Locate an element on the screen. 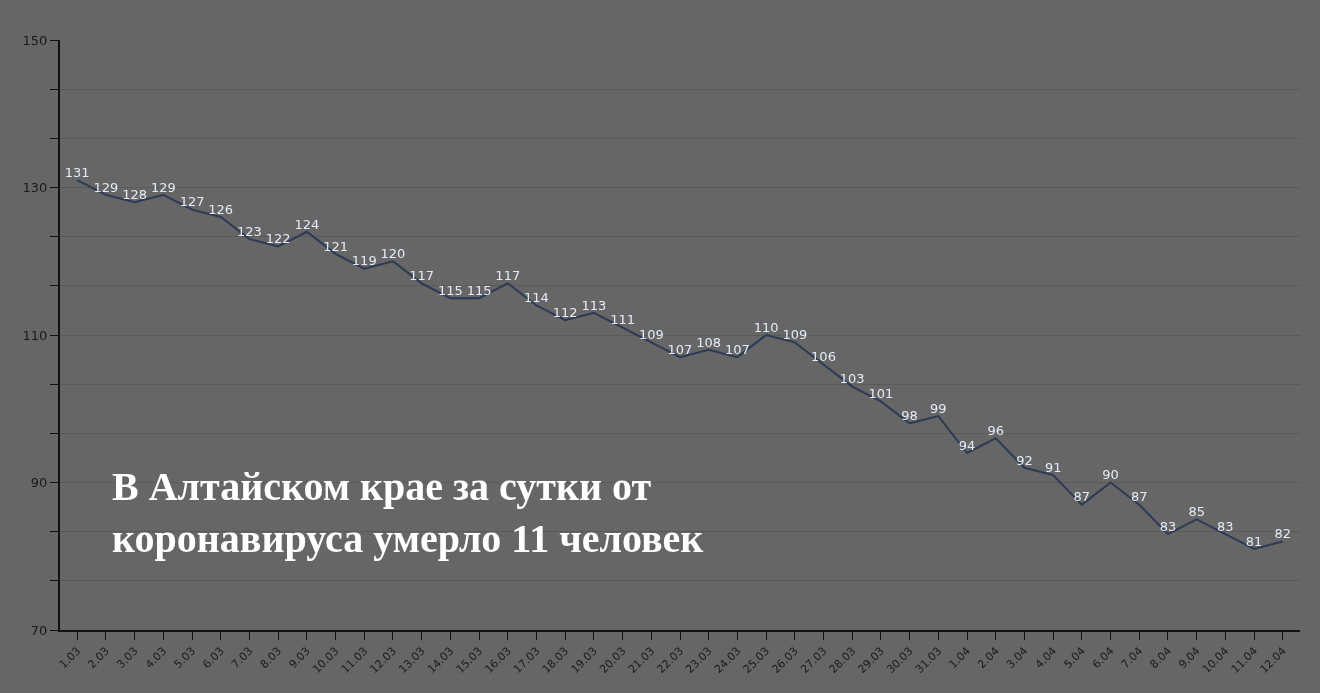 Image resolution: width=1320 pixels, height=693 pixels. data-label: 82 is located at coordinates (1283, 534).